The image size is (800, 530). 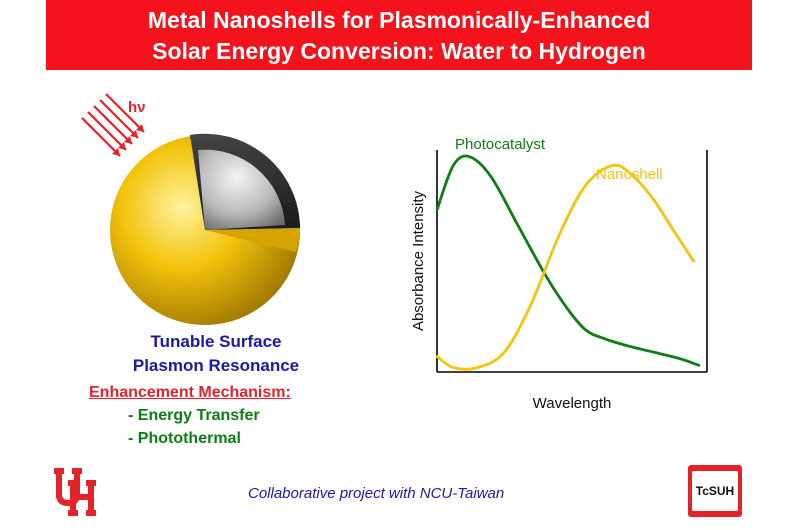 What do you see at coordinates (128, 140) in the screenshot?
I see `light-arrowheads` at bounding box center [128, 140].